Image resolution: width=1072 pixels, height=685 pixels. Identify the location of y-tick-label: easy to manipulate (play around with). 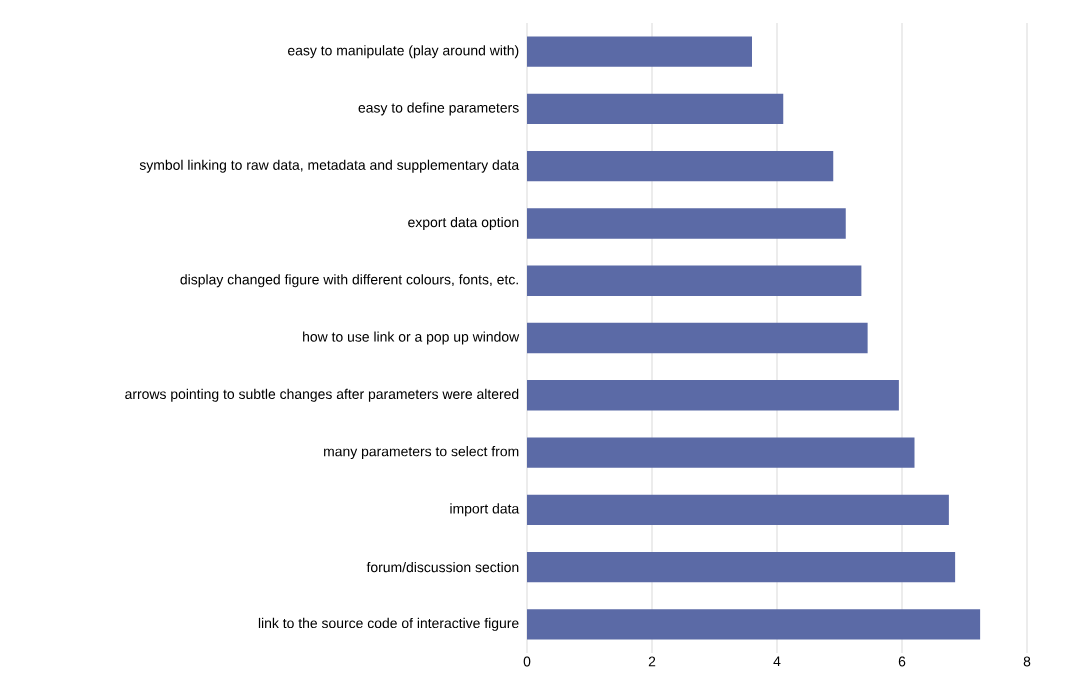
(403, 52).